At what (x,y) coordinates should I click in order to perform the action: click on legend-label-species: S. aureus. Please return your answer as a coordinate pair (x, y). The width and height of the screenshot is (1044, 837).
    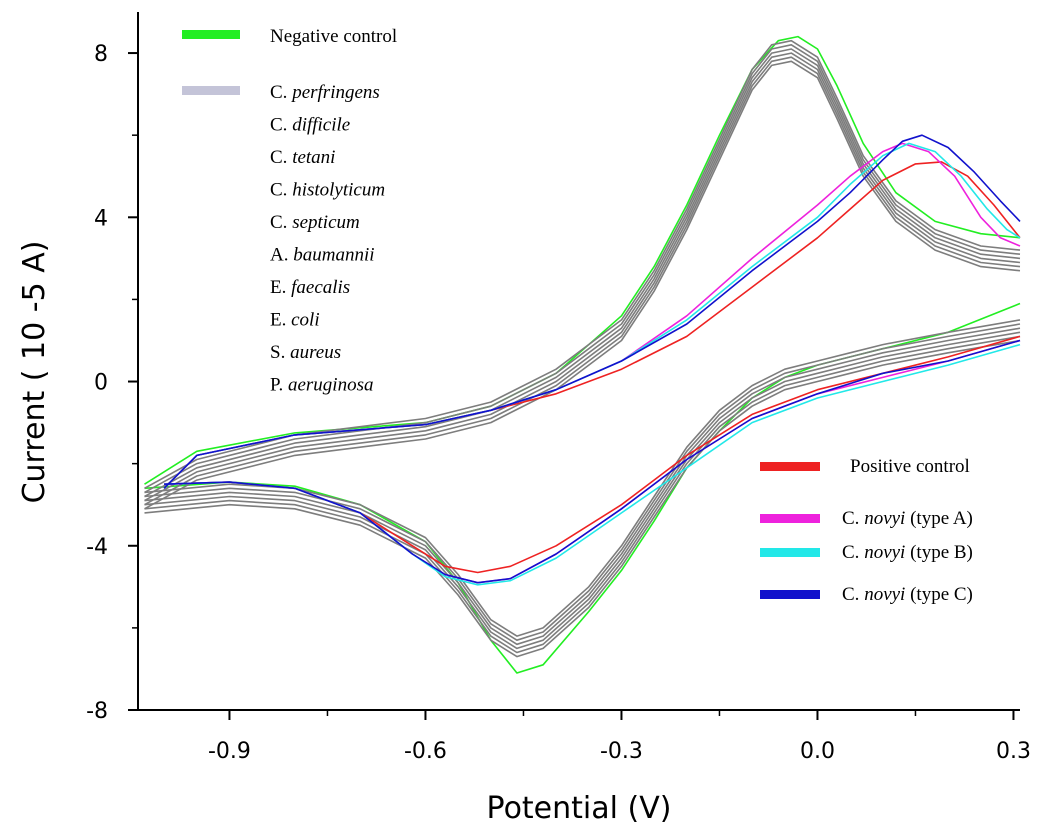
    Looking at the image, I should click on (305, 352).